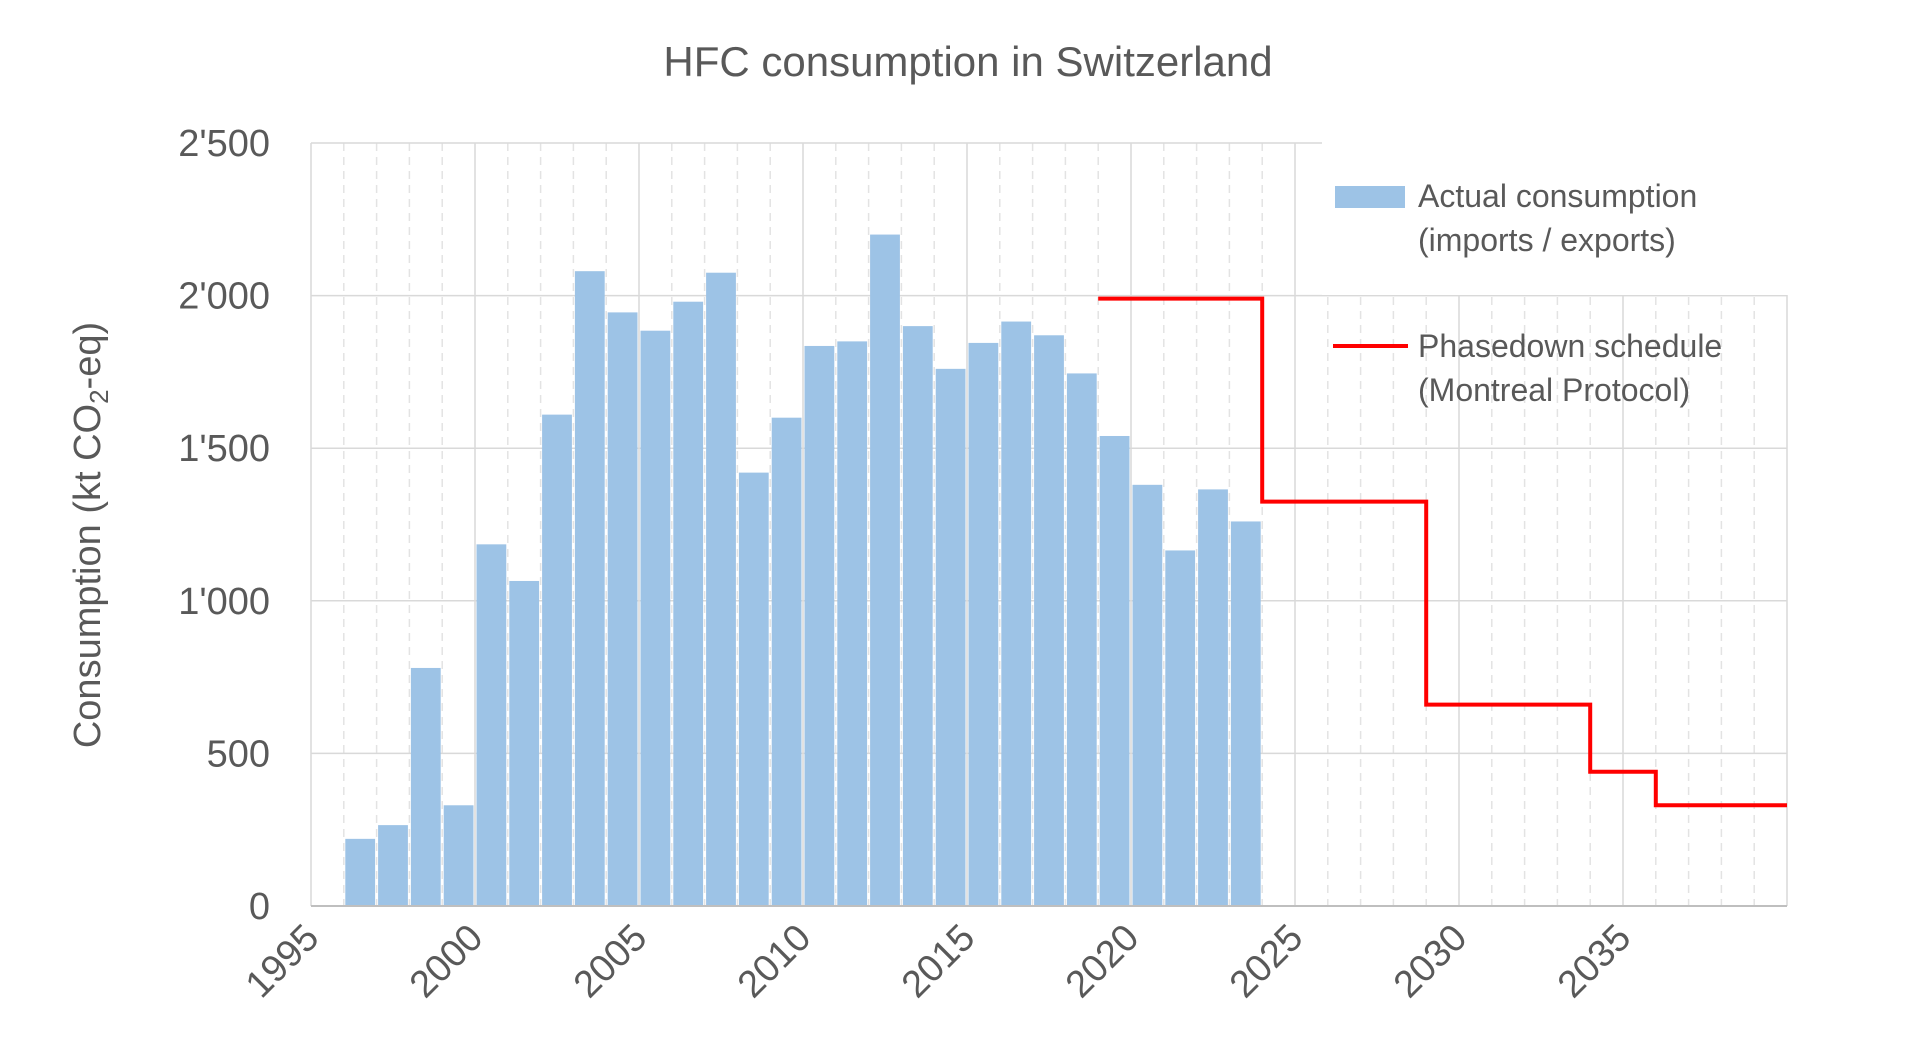 The width and height of the screenshot is (1920, 1046). What do you see at coordinates (721, 589) in the screenshot?
I see `bar-2007` at bounding box center [721, 589].